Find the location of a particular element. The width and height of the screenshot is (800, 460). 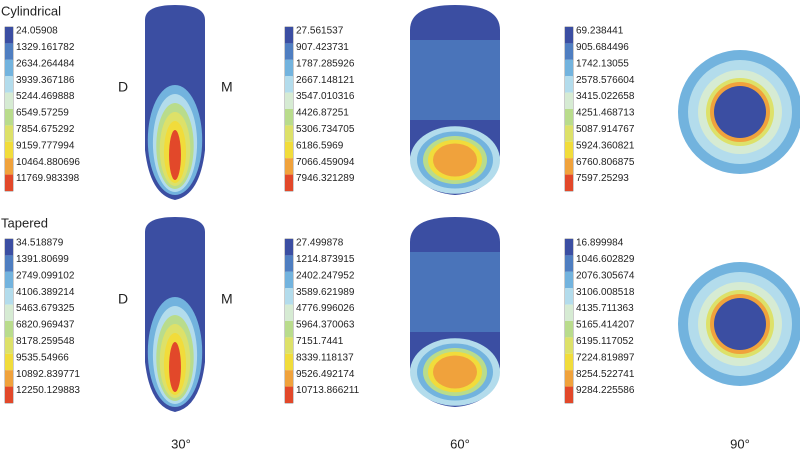

legend-value: 7597.25293 is located at coordinates (602, 178).